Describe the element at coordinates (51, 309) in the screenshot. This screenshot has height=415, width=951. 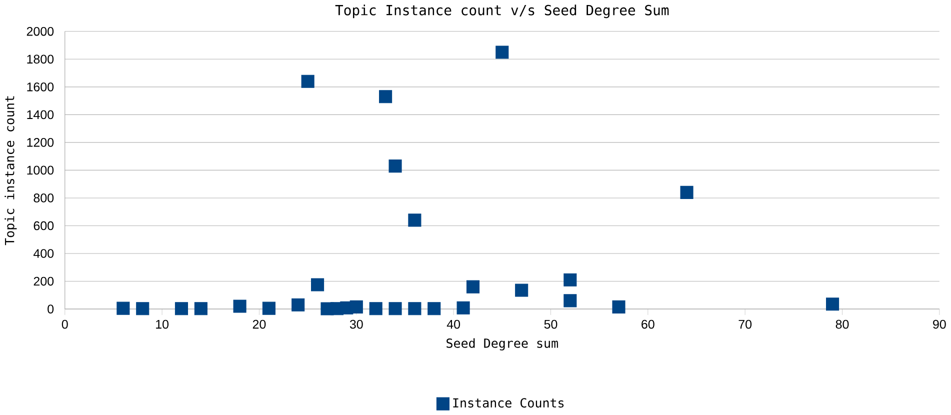
I see `y-tick-label: 0` at that location.